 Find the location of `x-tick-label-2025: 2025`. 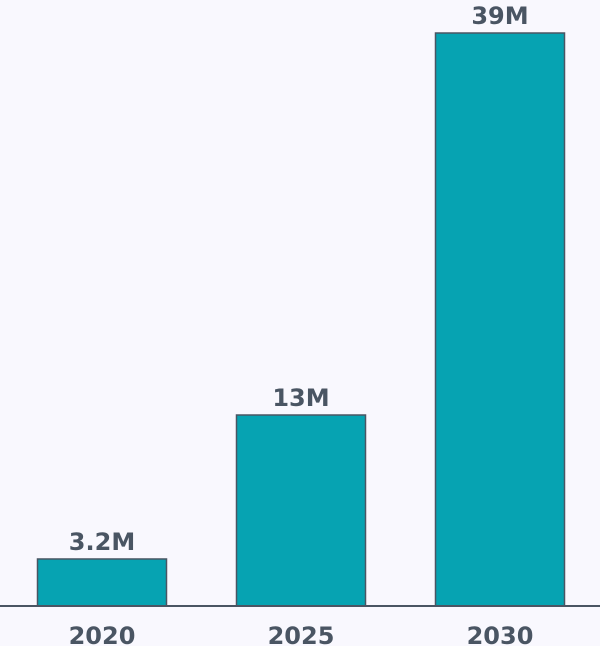

x-tick-label-2025: 2025 is located at coordinates (301, 634).